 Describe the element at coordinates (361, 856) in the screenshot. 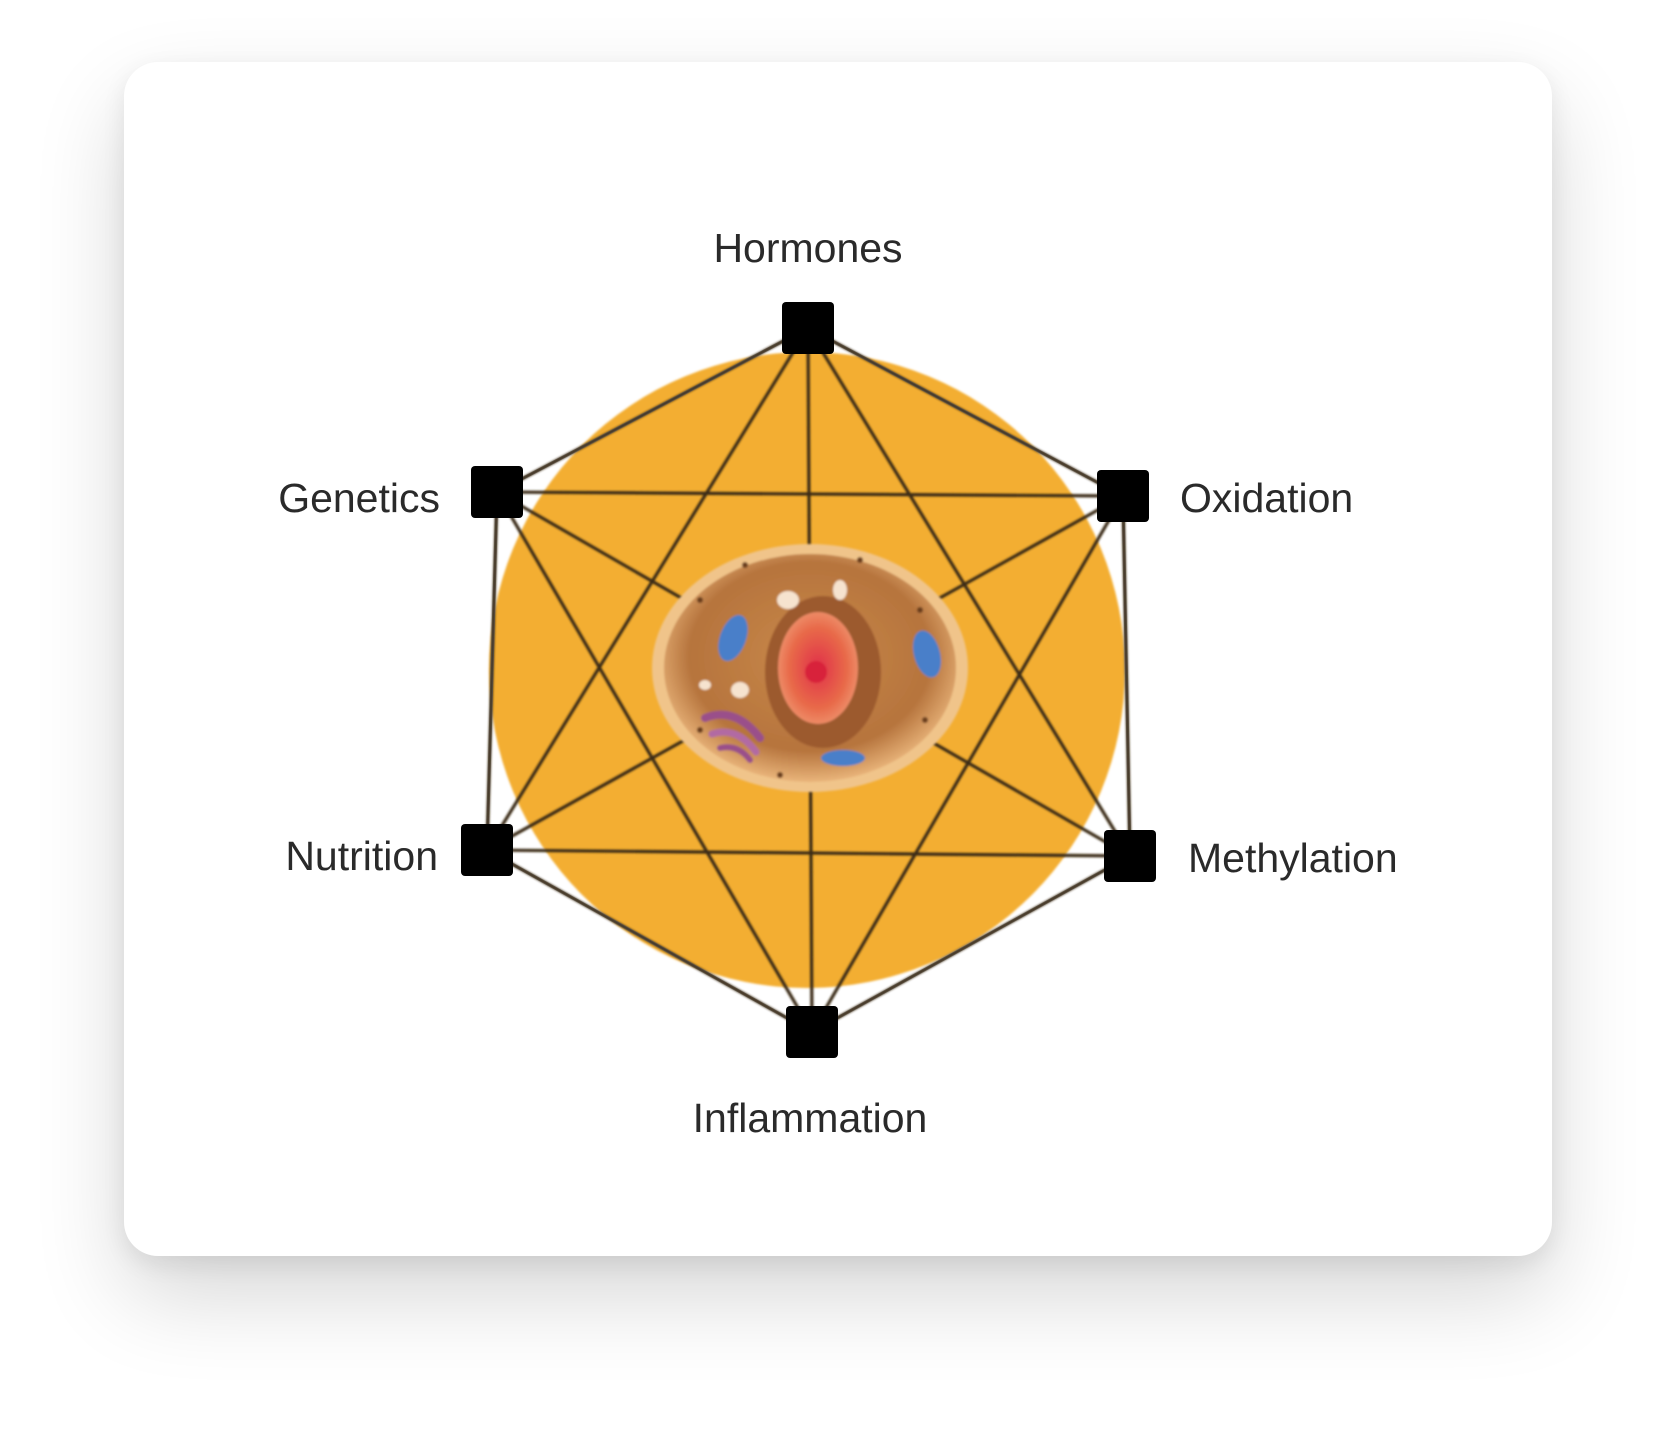

I see `label-nutrition: Nutrition` at that location.